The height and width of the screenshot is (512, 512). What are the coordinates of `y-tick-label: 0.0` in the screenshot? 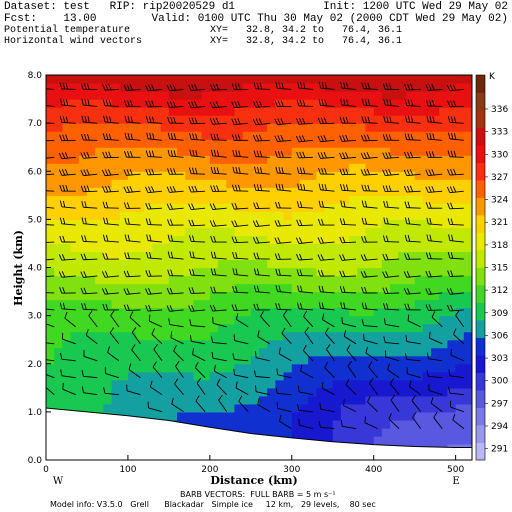 It's located at (35, 461).